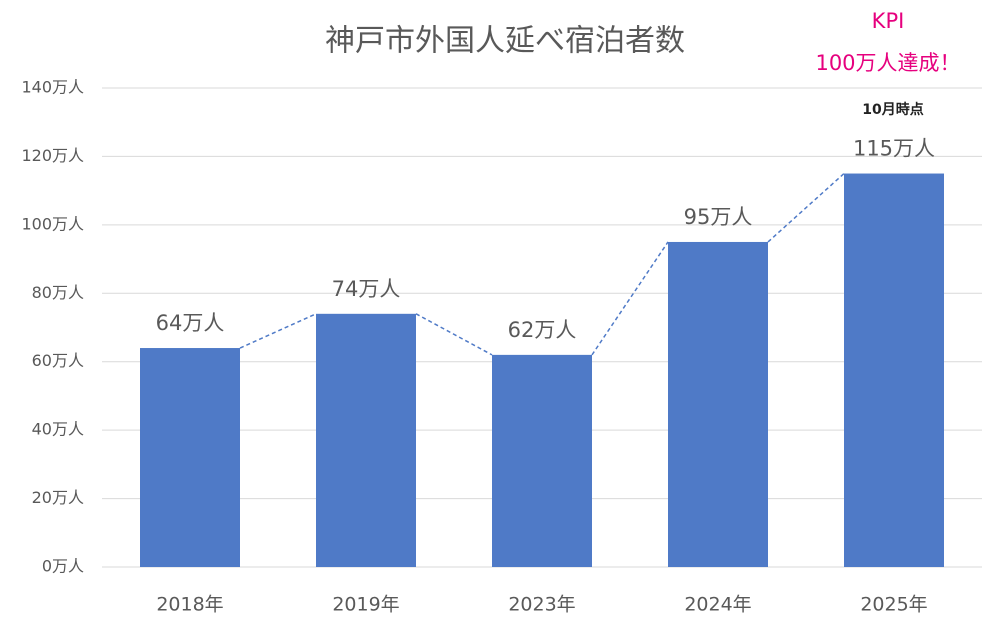 Image resolution: width=992 pixels, height=627 pixels. Describe the element at coordinates (893, 605) in the screenshot. I see `x-tick-label: 2025年` at that location.